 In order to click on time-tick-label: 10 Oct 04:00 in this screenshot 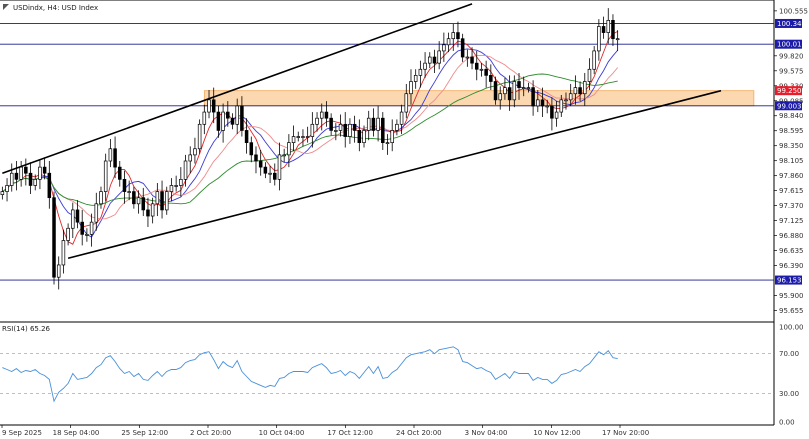, I will do `click(282, 433)`.